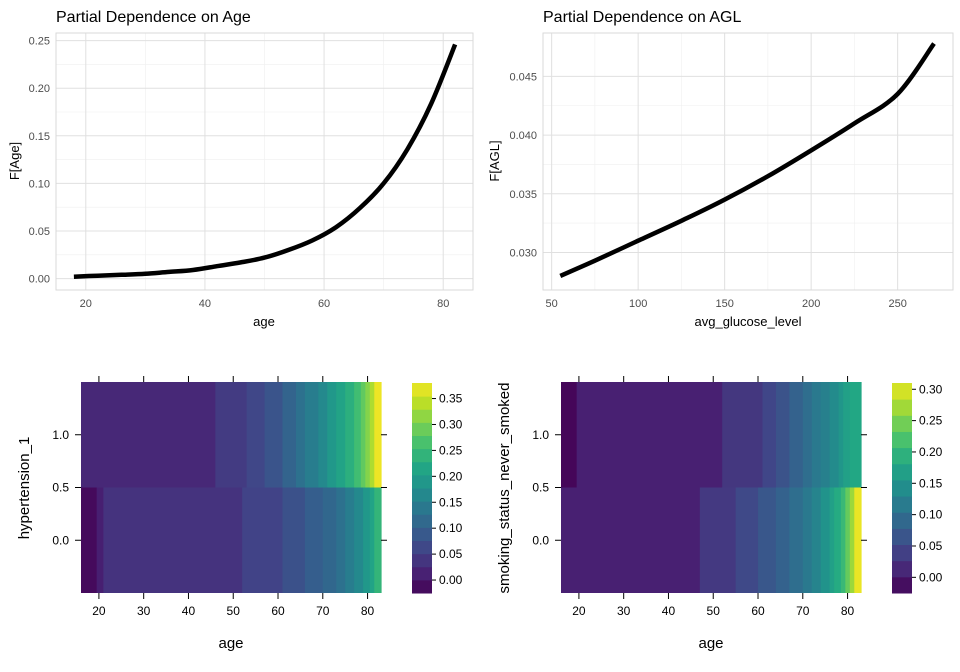 The width and height of the screenshot is (960, 672). What do you see at coordinates (523, 77) in the screenshot?
I see `y-tick-label: 0.045` at bounding box center [523, 77].